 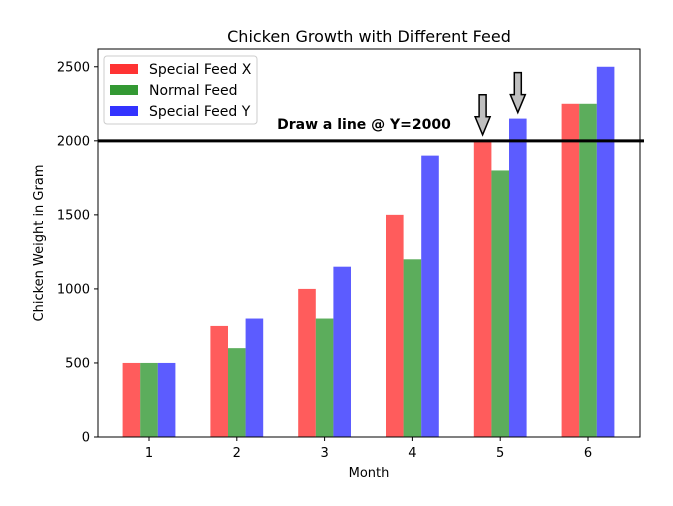 What do you see at coordinates (77, 363) in the screenshot?
I see `y-tick-label: 500` at bounding box center [77, 363].